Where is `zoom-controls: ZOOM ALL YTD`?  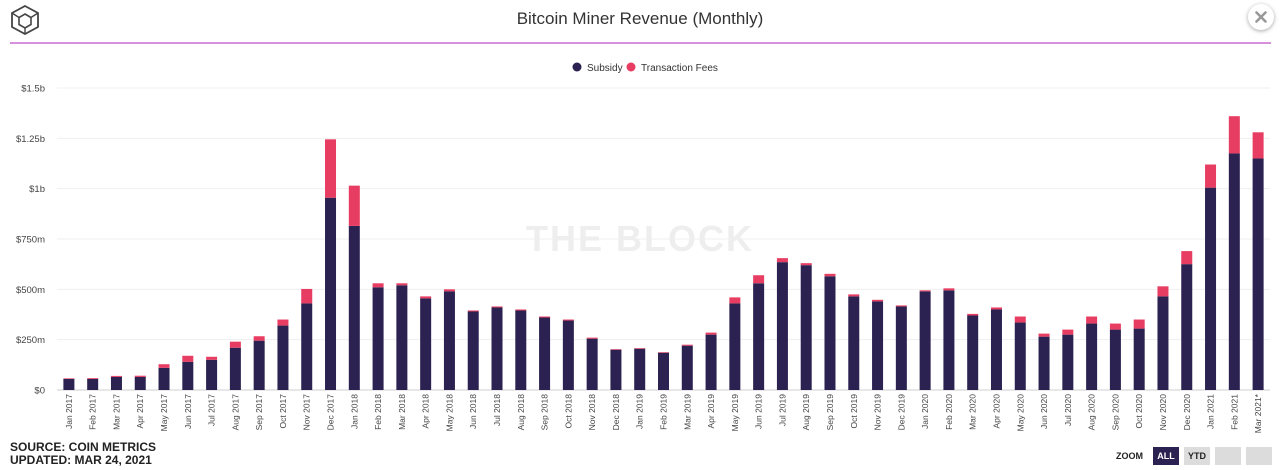
zoom-controls: ZOOM ALL YTD is located at coordinates (1194, 456).